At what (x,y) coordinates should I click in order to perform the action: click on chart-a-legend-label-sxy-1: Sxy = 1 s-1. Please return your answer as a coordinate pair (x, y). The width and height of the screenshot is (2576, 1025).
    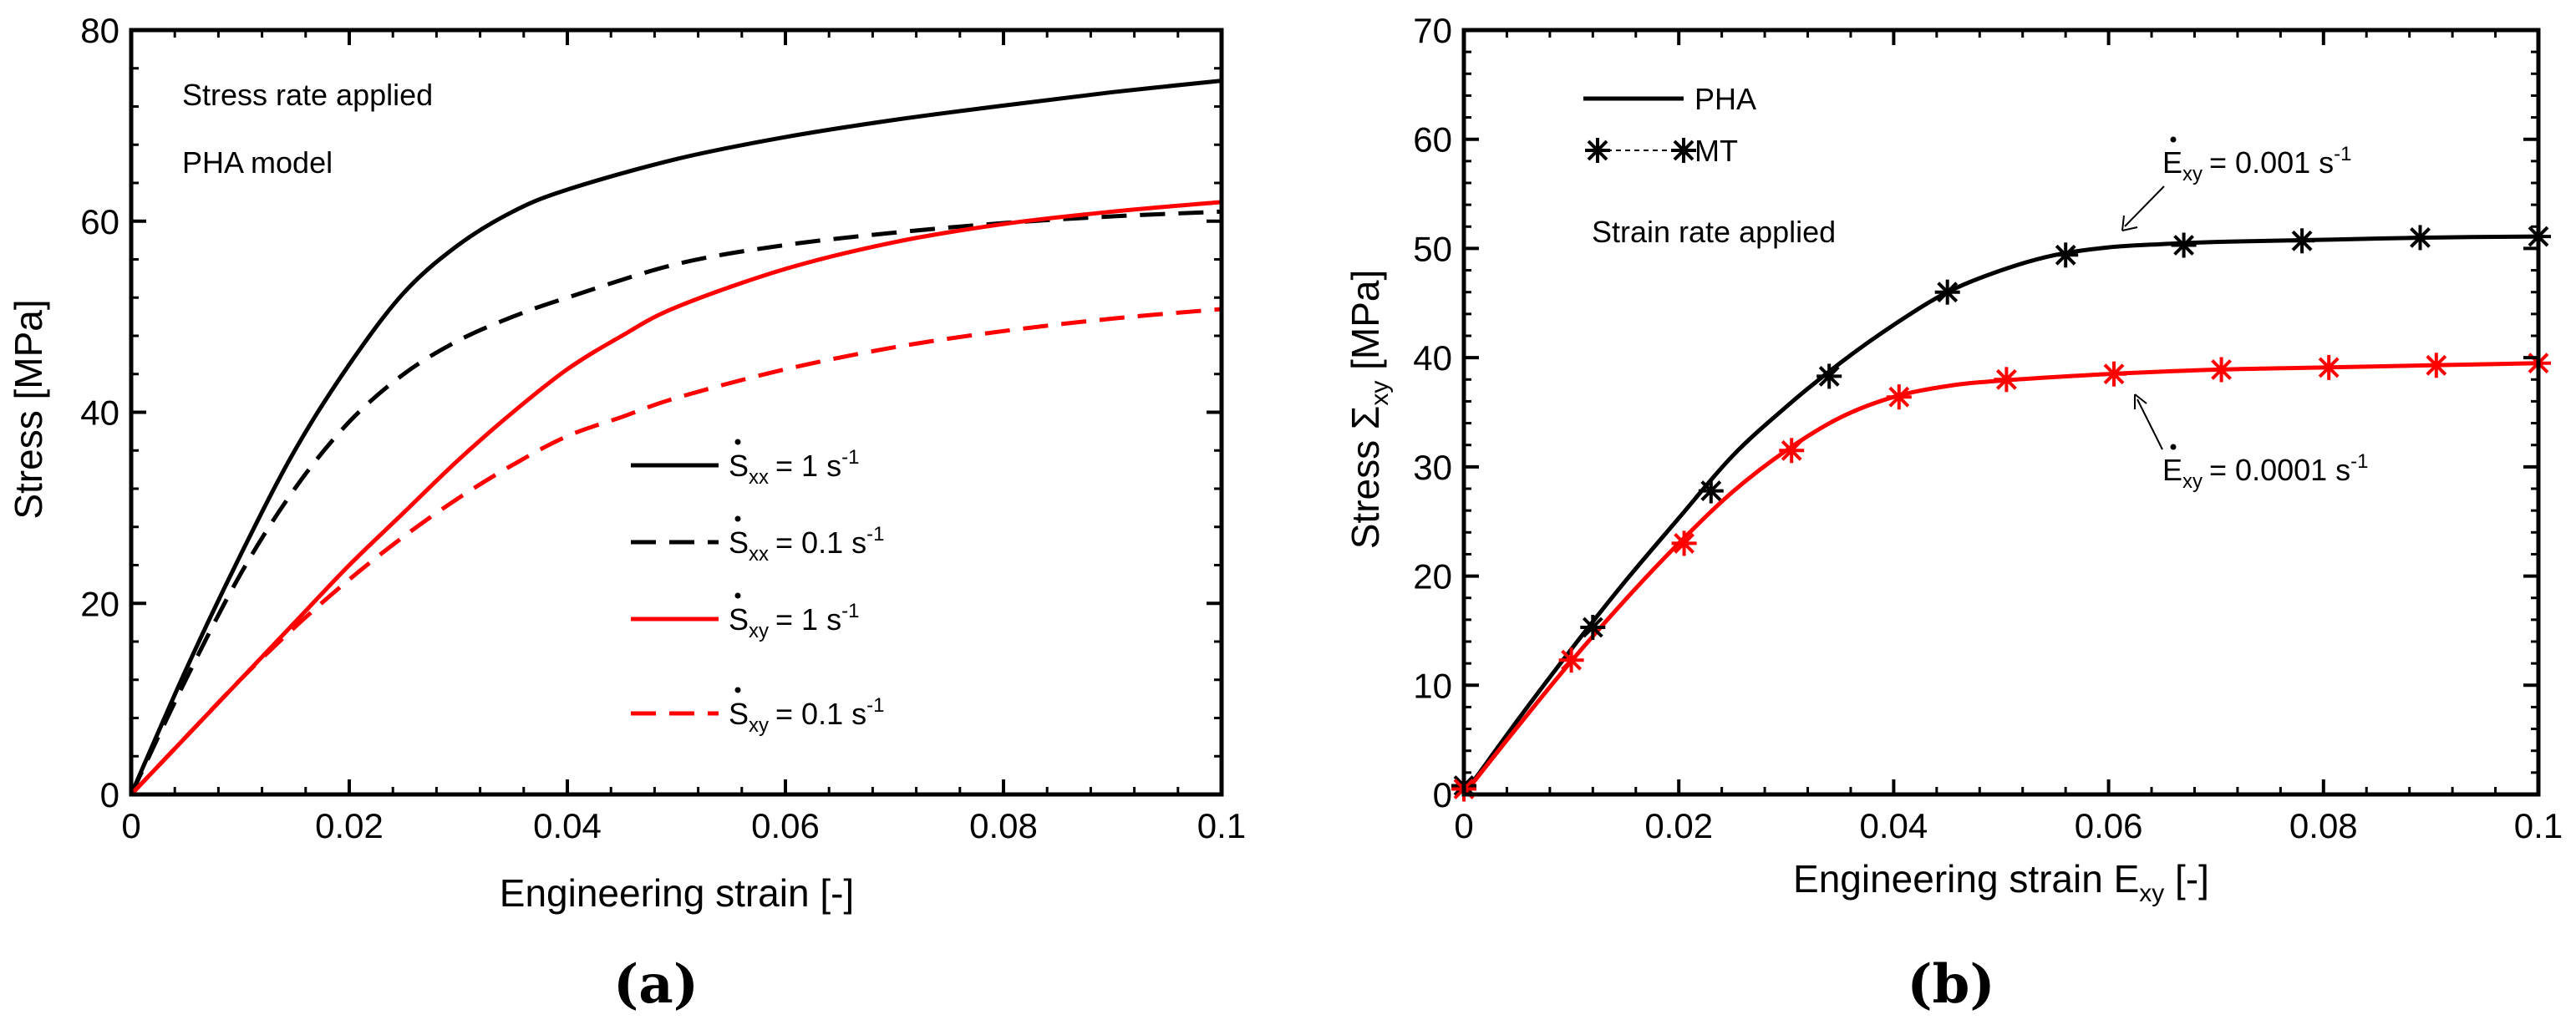
    Looking at the image, I should click on (794, 621).